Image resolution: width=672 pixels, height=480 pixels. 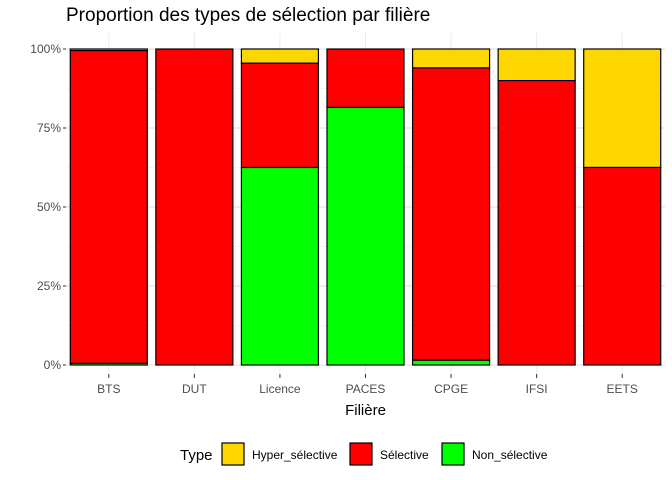 What do you see at coordinates (45, 49) in the screenshot?
I see `y-tick-label: 100%` at bounding box center [45, 49].